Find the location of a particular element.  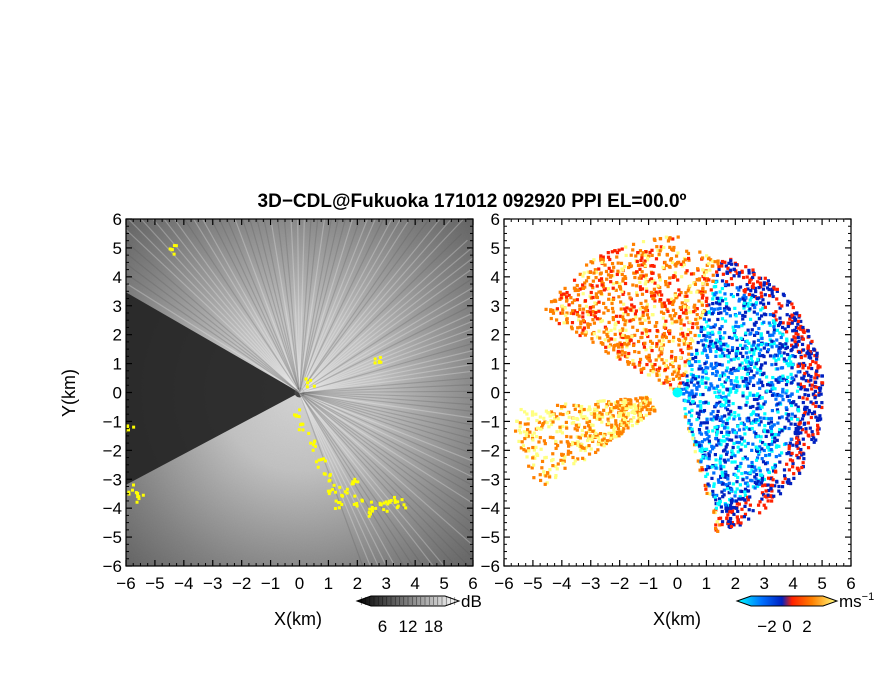

y-tick-label: −3 is located at coordinates (112, 479).